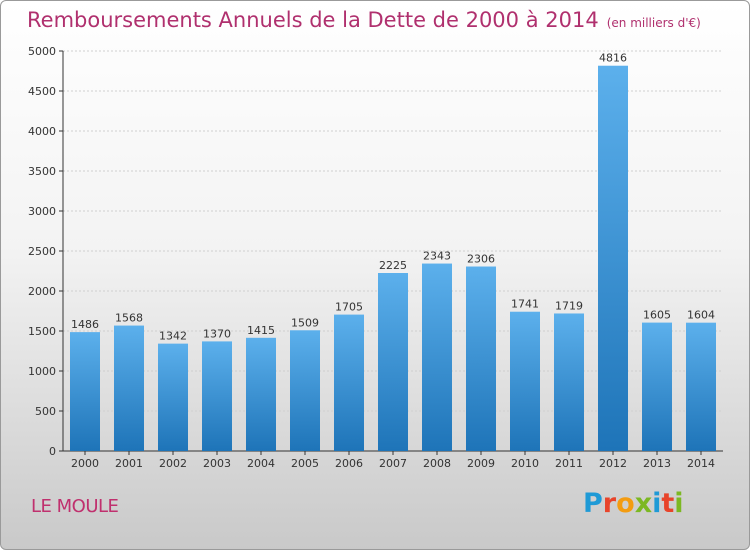 The image size is (750, 550). What do you see at coordinates (173, 397) in the screenshot?
I see `bar-2002` at bounding box center [173, 397].